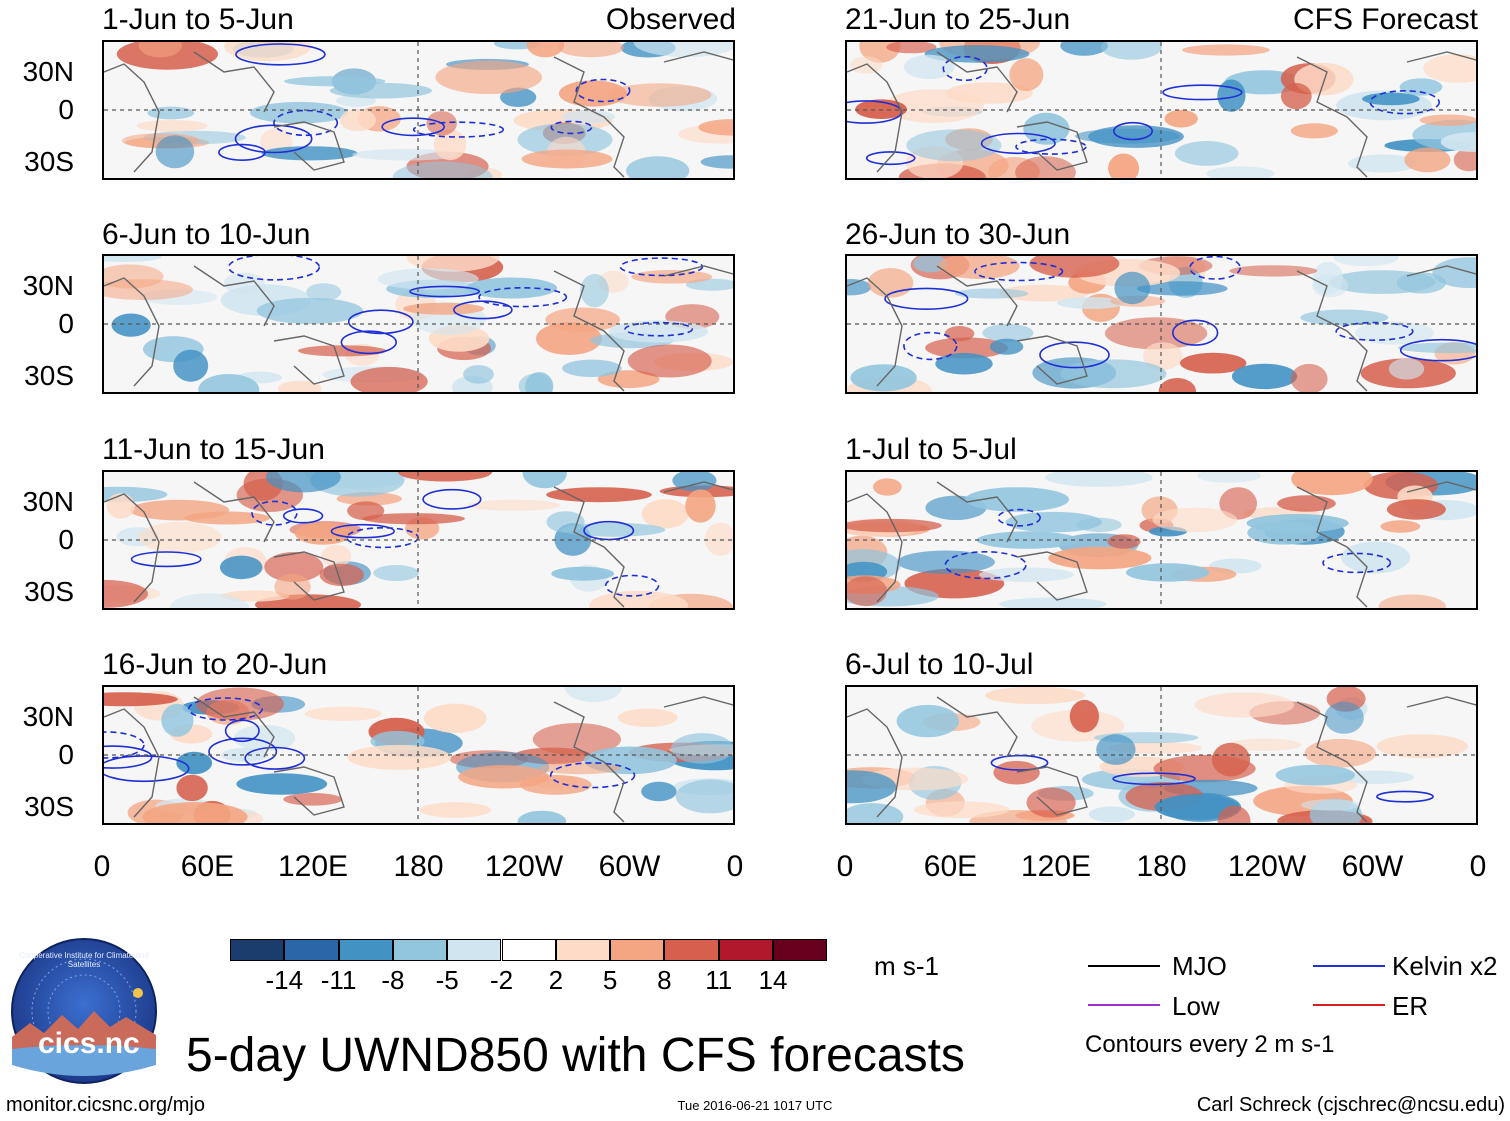 The image size is (1510, 1121). Describe the element at coordinates (1350, 1105) in the screenshot. I see `footer-author: Carl Schreck (cjschrec@ncsu.edu)` at that location.